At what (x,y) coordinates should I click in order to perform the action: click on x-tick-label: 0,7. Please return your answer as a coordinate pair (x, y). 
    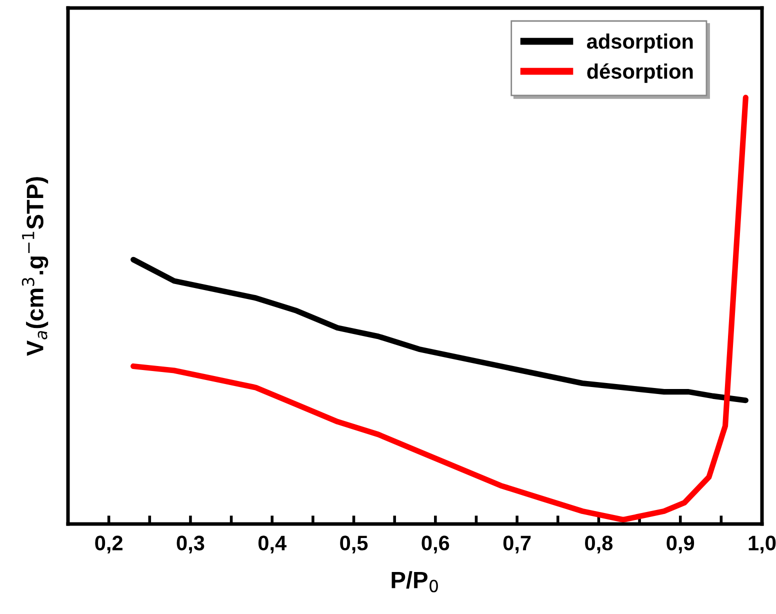
    Looking at the image, I should click on (517, 545).